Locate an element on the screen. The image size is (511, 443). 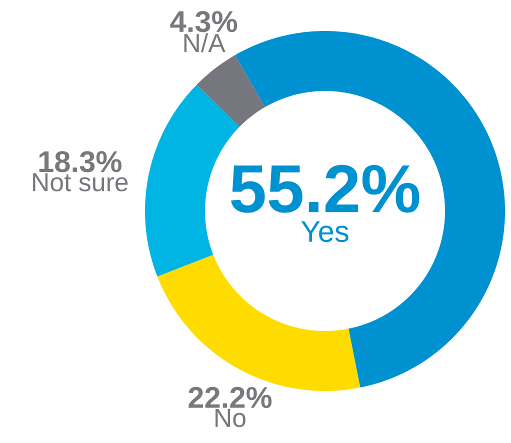
data-label: 4.3% is located at coordinates (204, 21).